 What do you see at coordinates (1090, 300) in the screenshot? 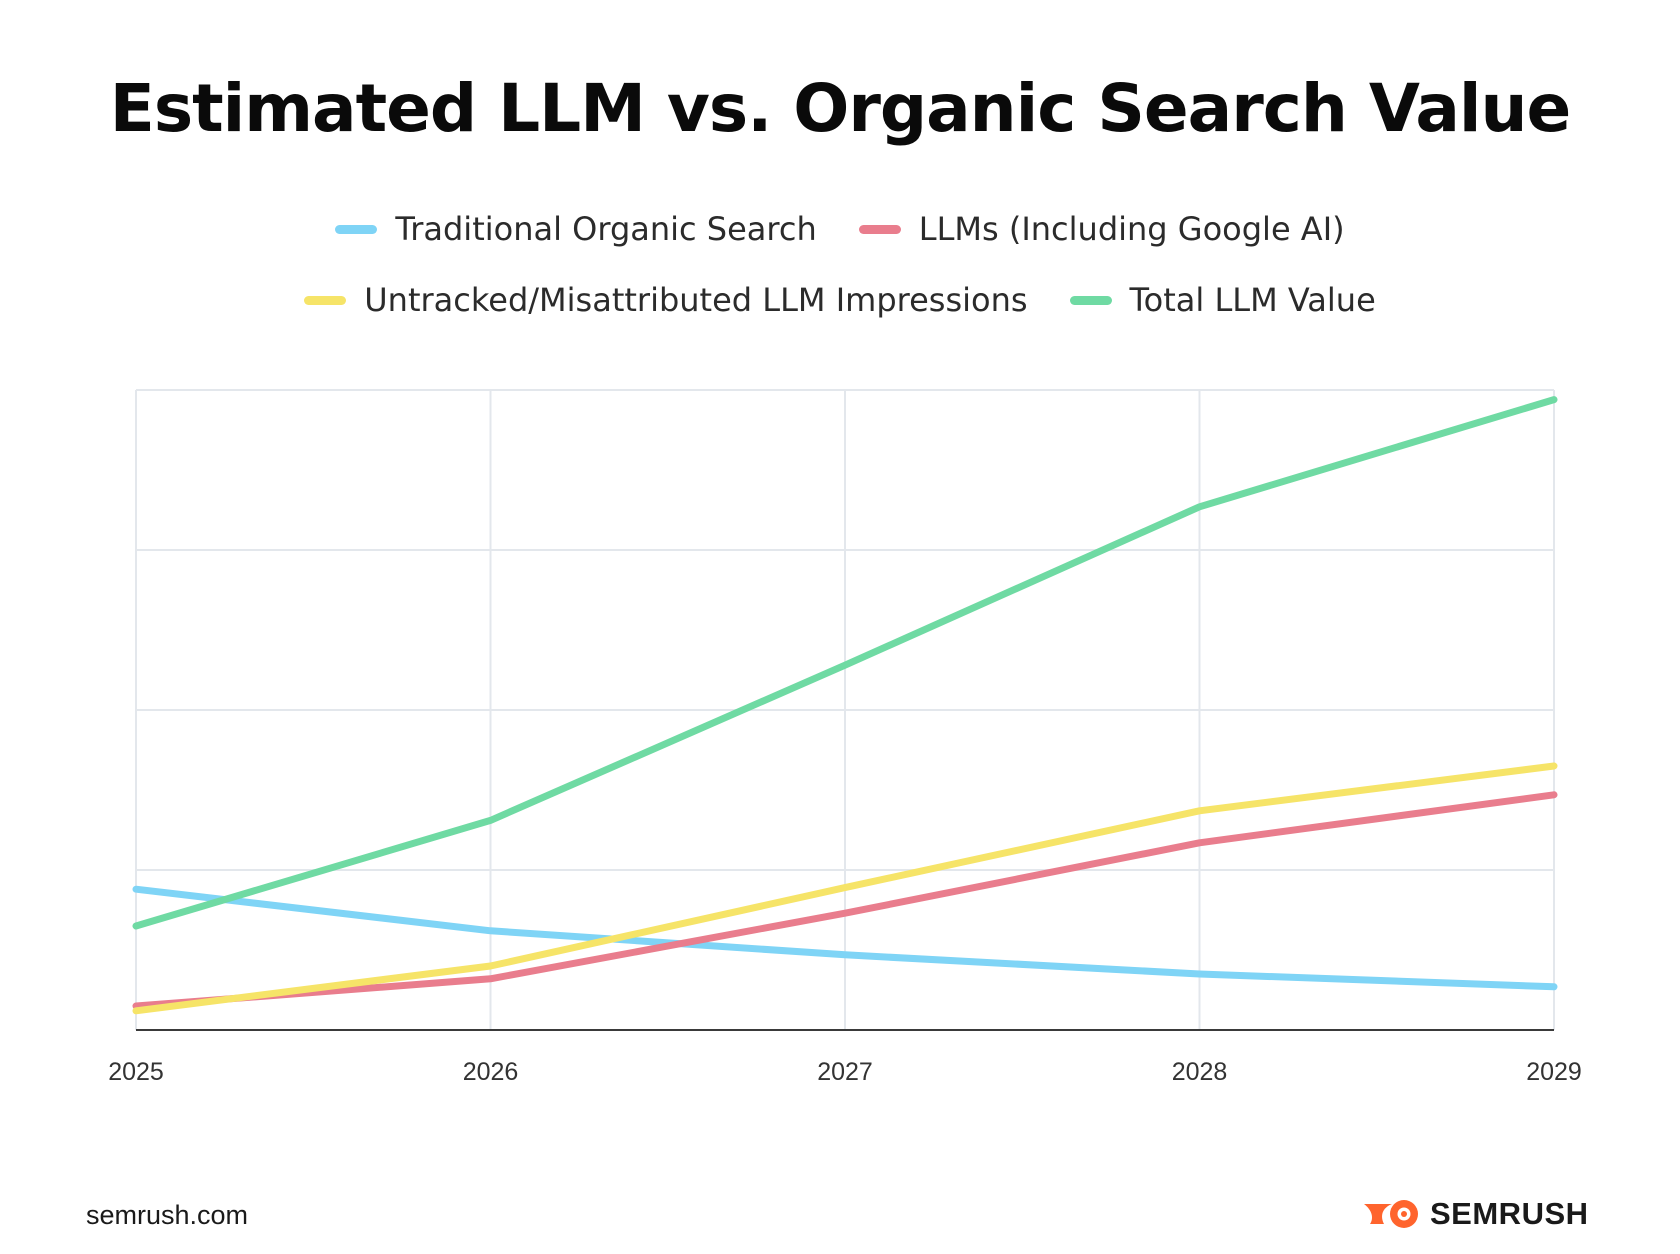
I see `legend-swatch-total` at bounding box center [1090, 300].